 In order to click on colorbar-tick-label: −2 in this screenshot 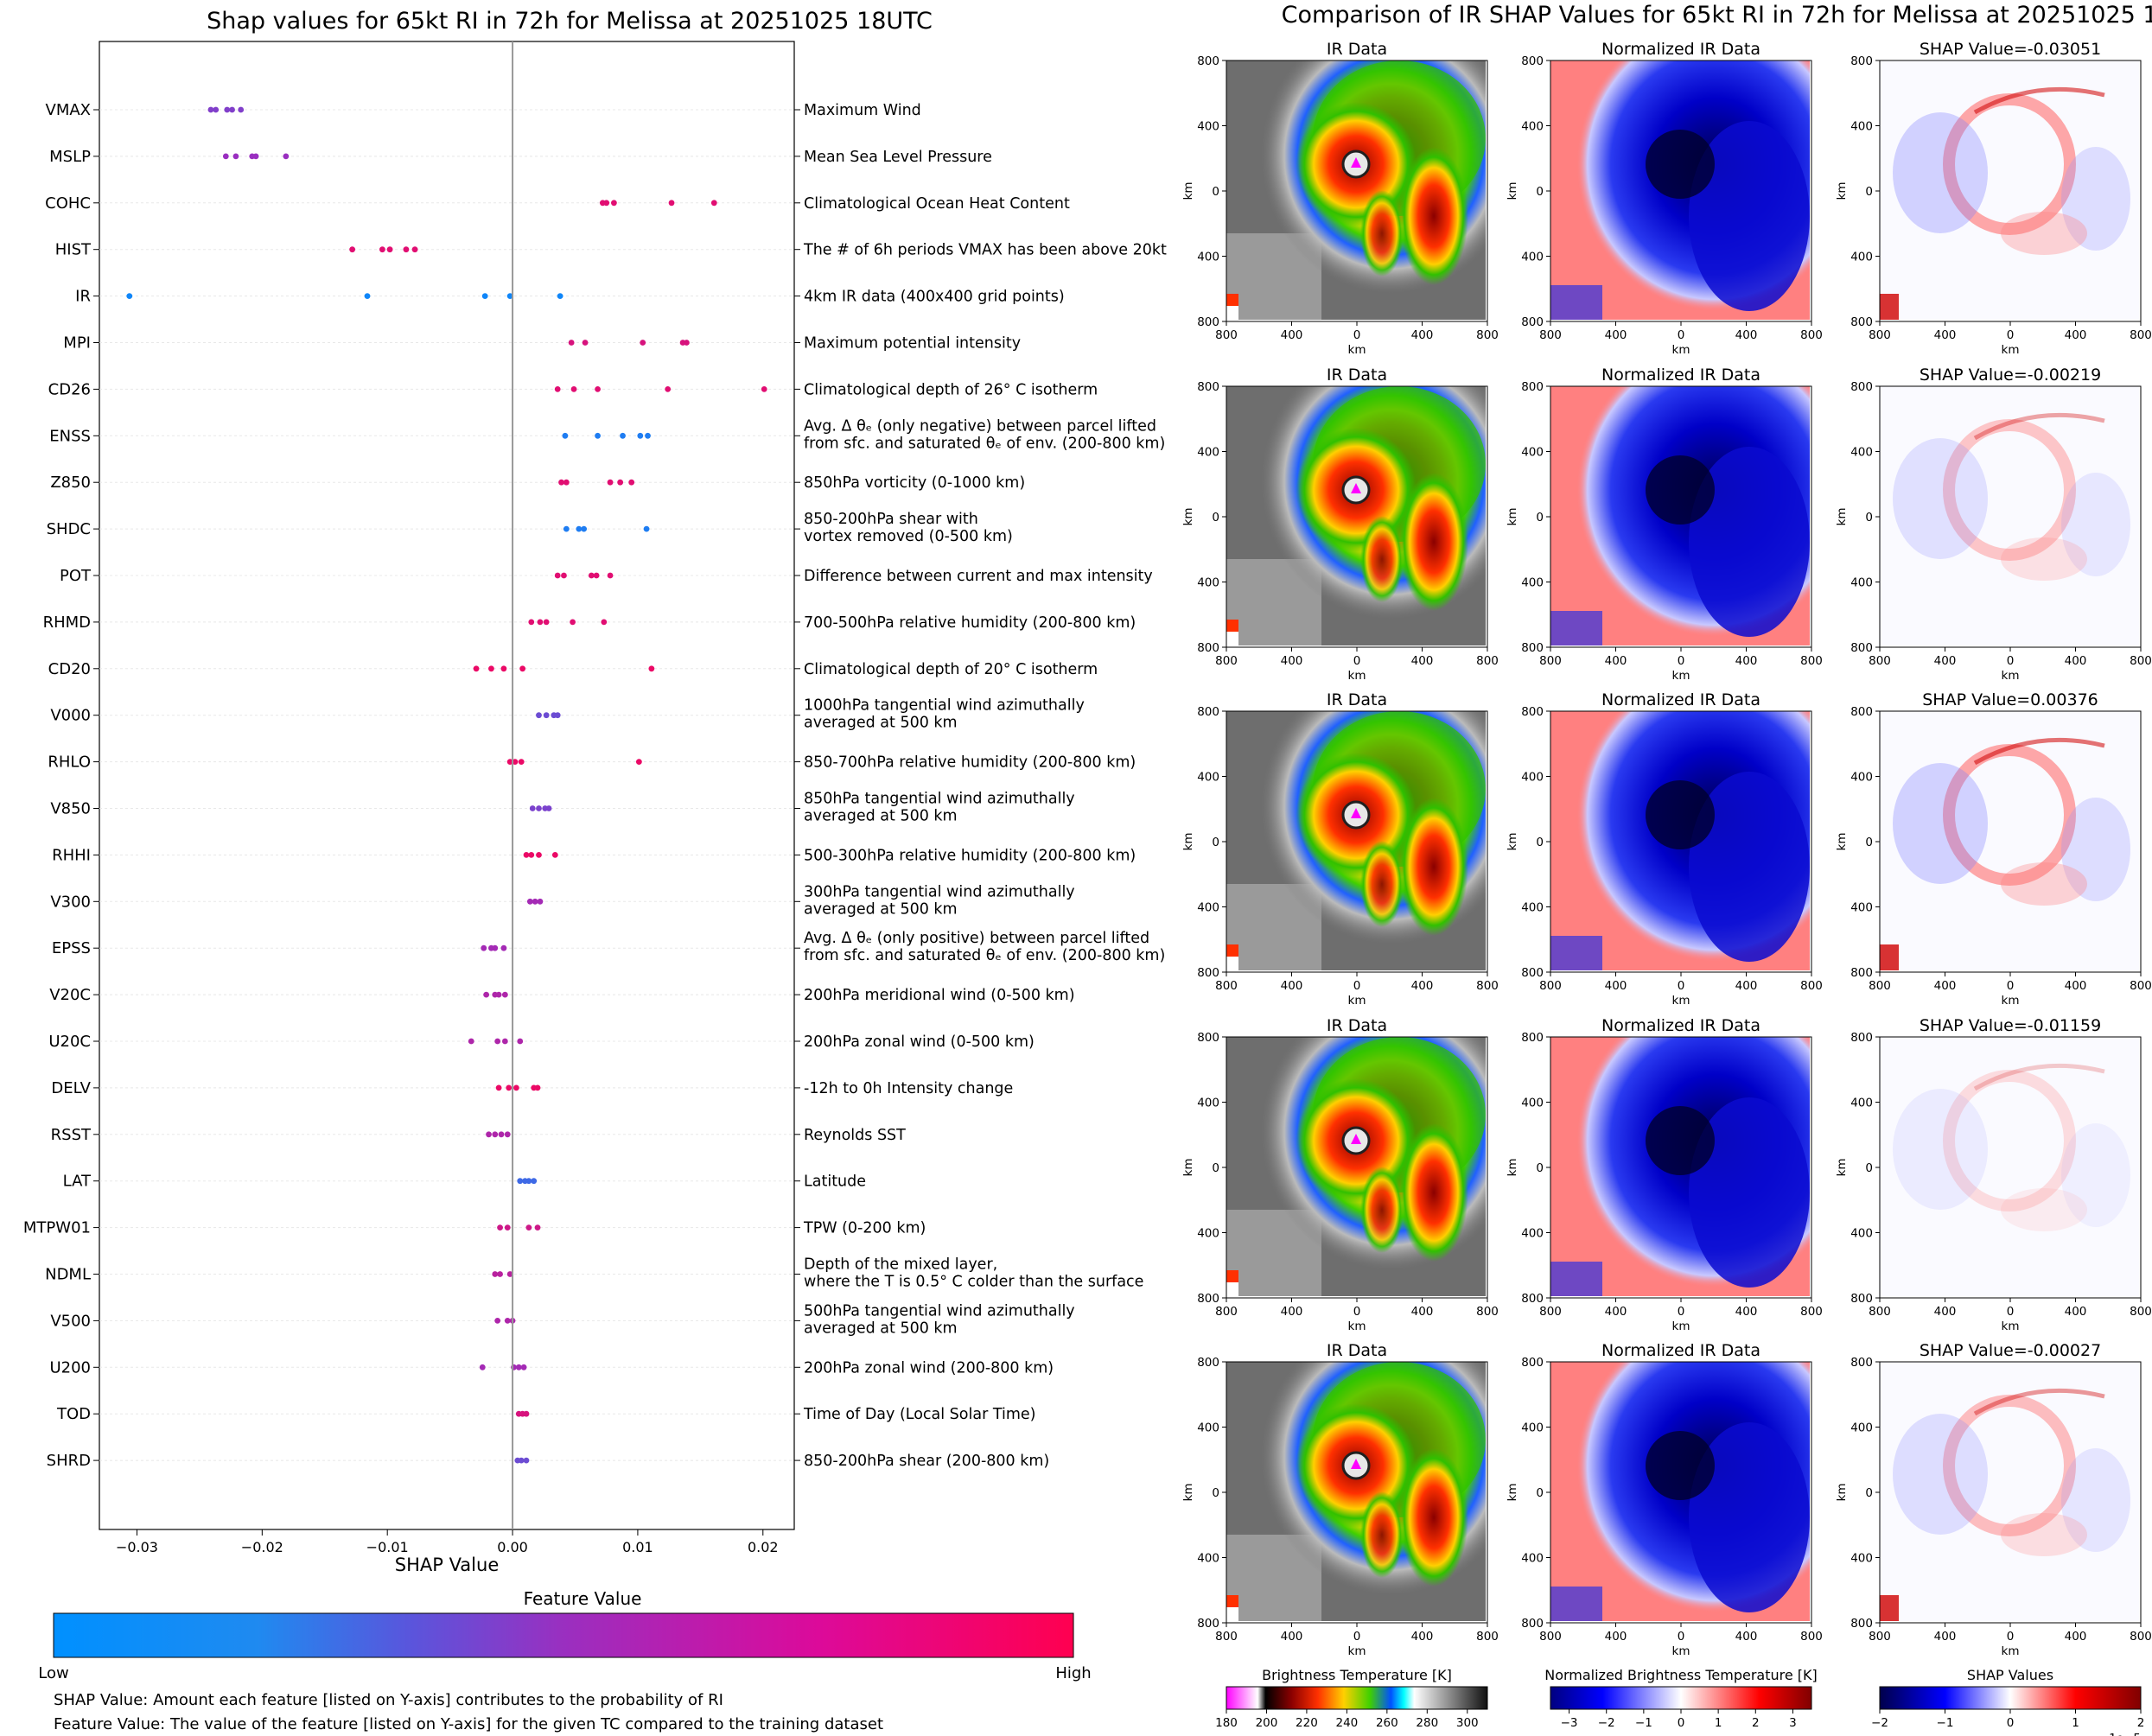, I will do `click(1879, 1723)`.